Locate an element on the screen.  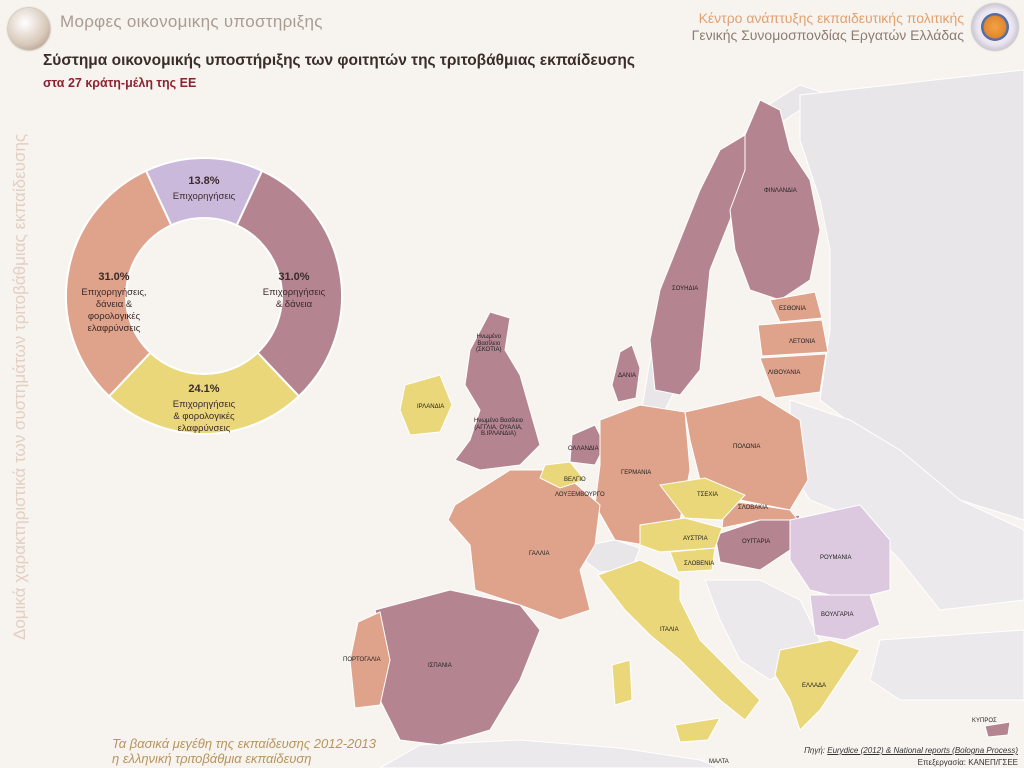
map-denmark is located at coordinates (626, 373).